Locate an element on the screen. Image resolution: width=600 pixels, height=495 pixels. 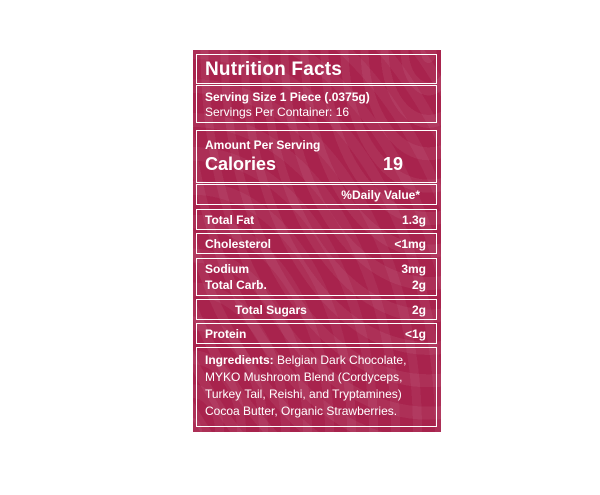
nutrient-row-cholesterol: Cholesterol <1mg is located at coordinates (316, 243).